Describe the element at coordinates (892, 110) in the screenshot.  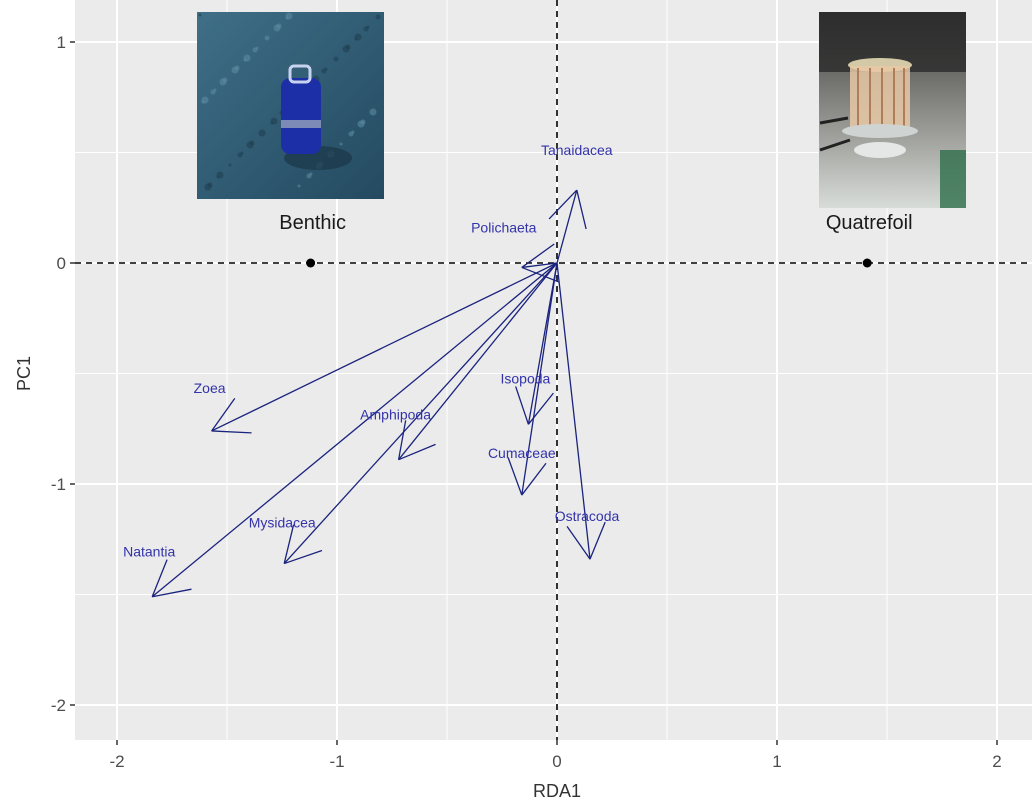
I see `quatrefoil-trap-photo` at that location.